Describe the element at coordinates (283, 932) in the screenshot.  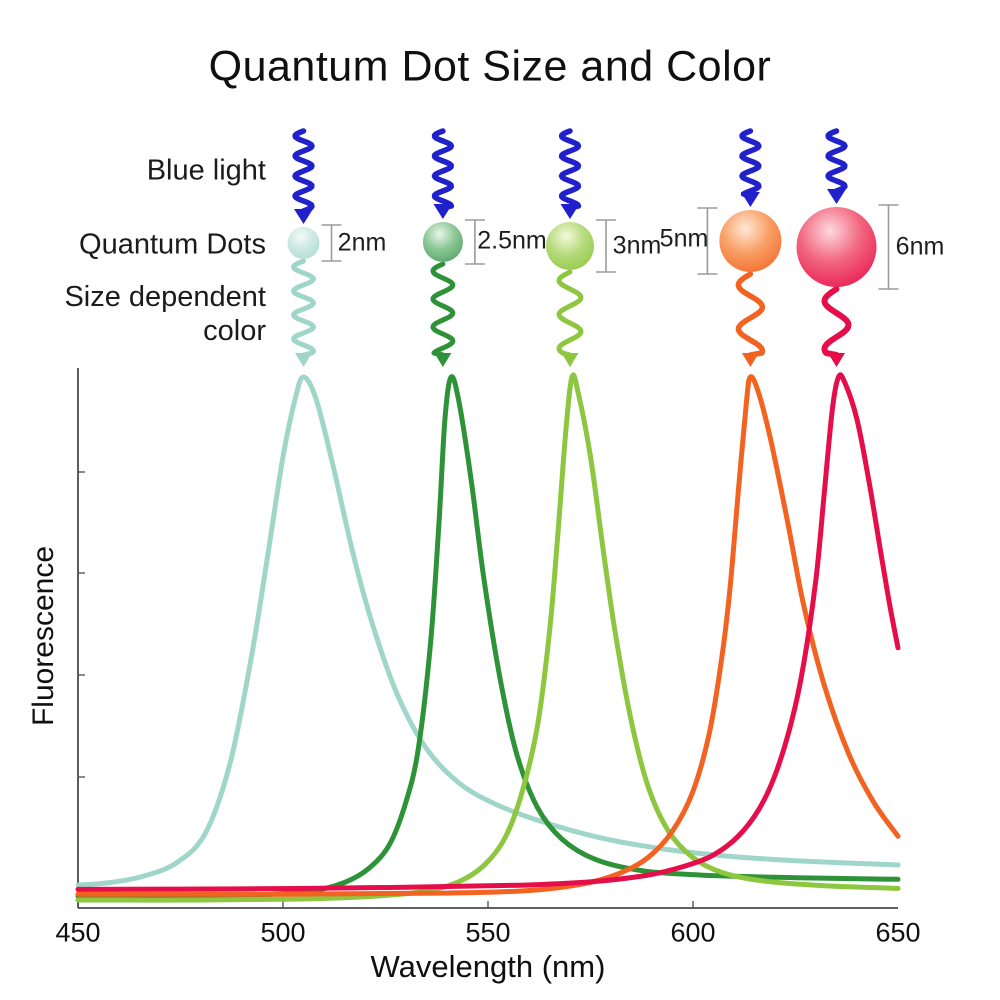
I see `x-tick-label-500: 500` at that location.